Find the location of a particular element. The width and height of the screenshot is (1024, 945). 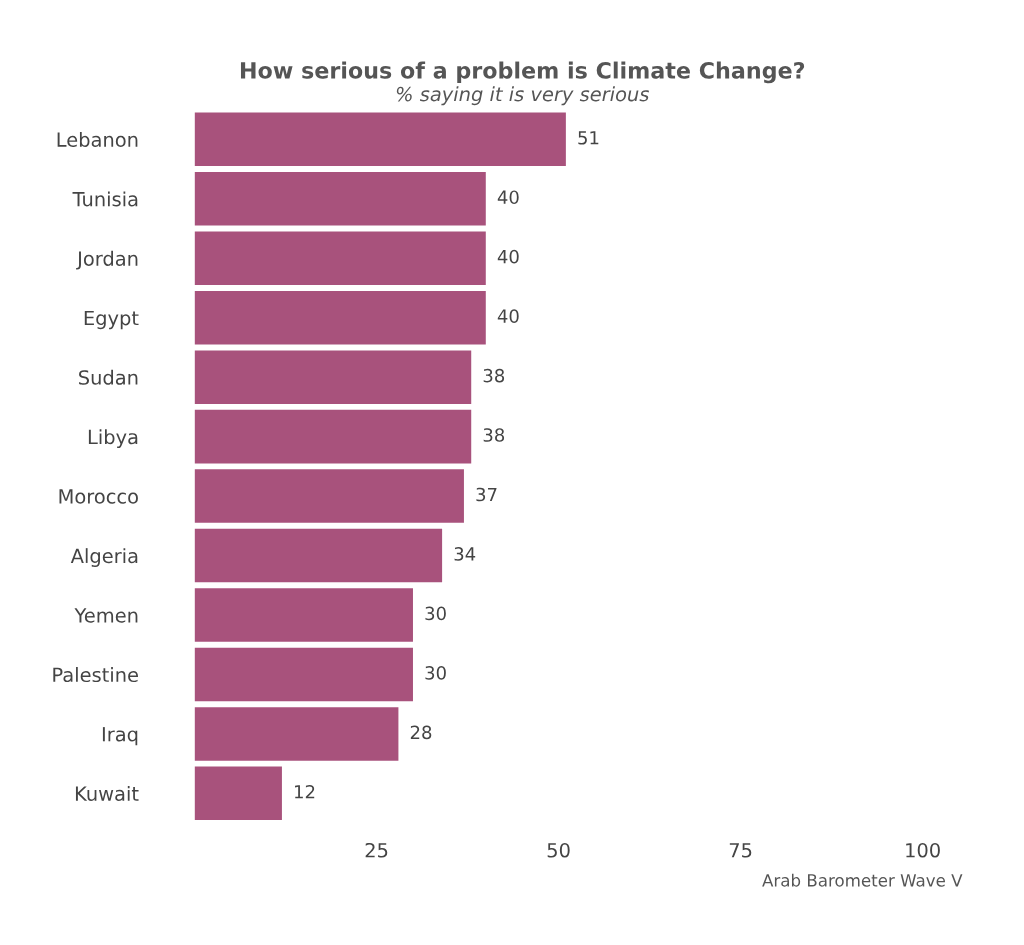

x-tick-label: 50 is located at coordinates (558, 850).